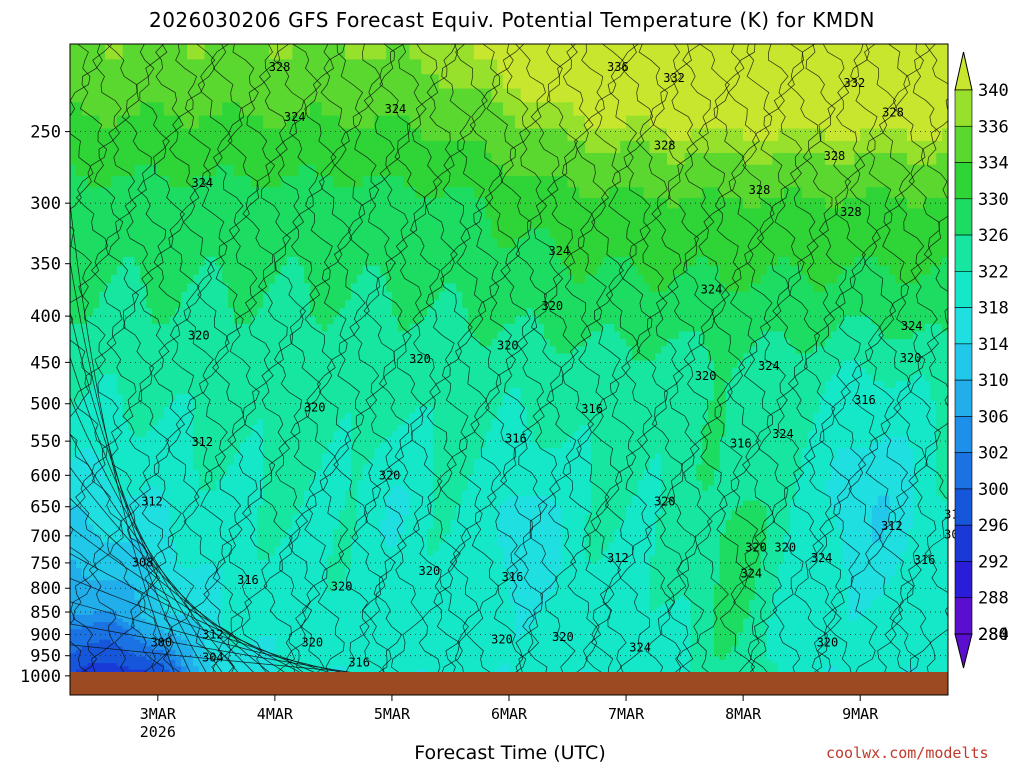 Image resolution: width=1024 pixels, height=768 pixels. I want to click on y-tick-label: 550, so click(45, 442).